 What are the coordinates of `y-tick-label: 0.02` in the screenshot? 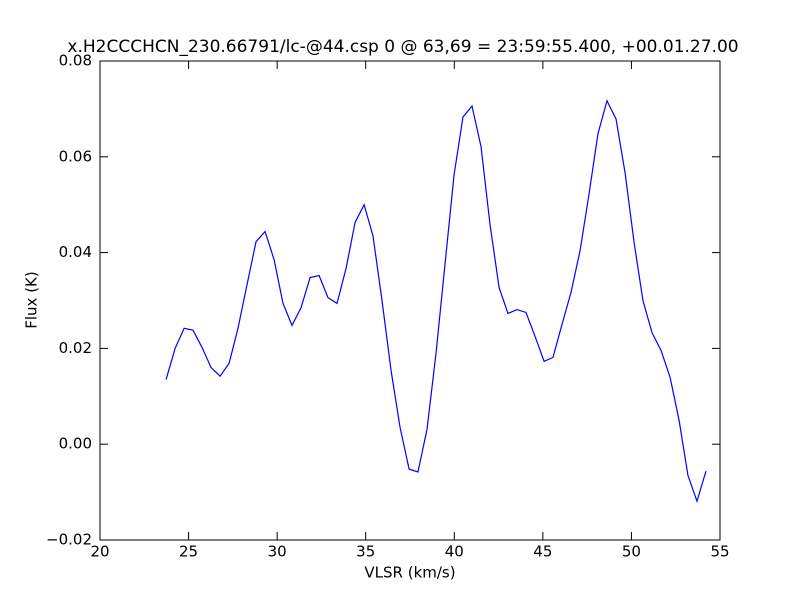 It's located at (75, 348).